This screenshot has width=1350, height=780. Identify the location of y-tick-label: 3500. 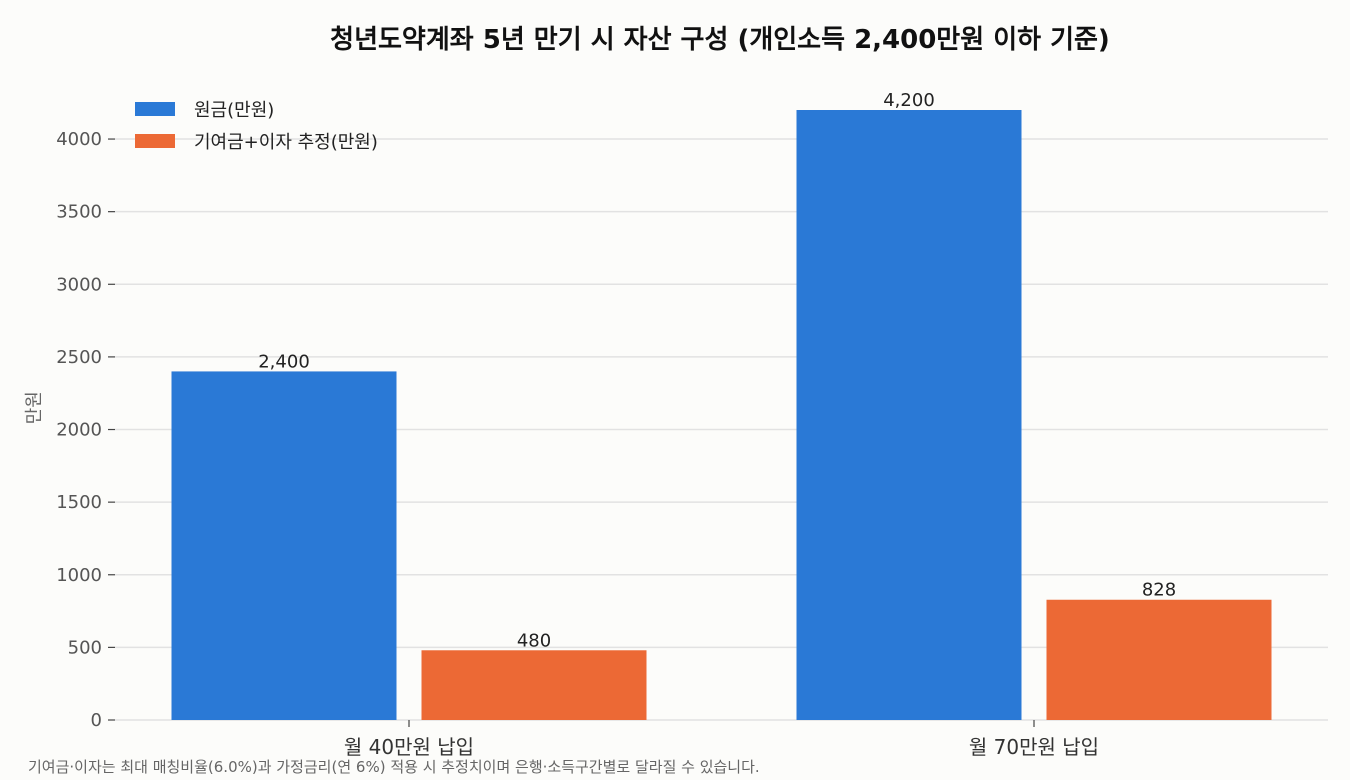
(79, 212).